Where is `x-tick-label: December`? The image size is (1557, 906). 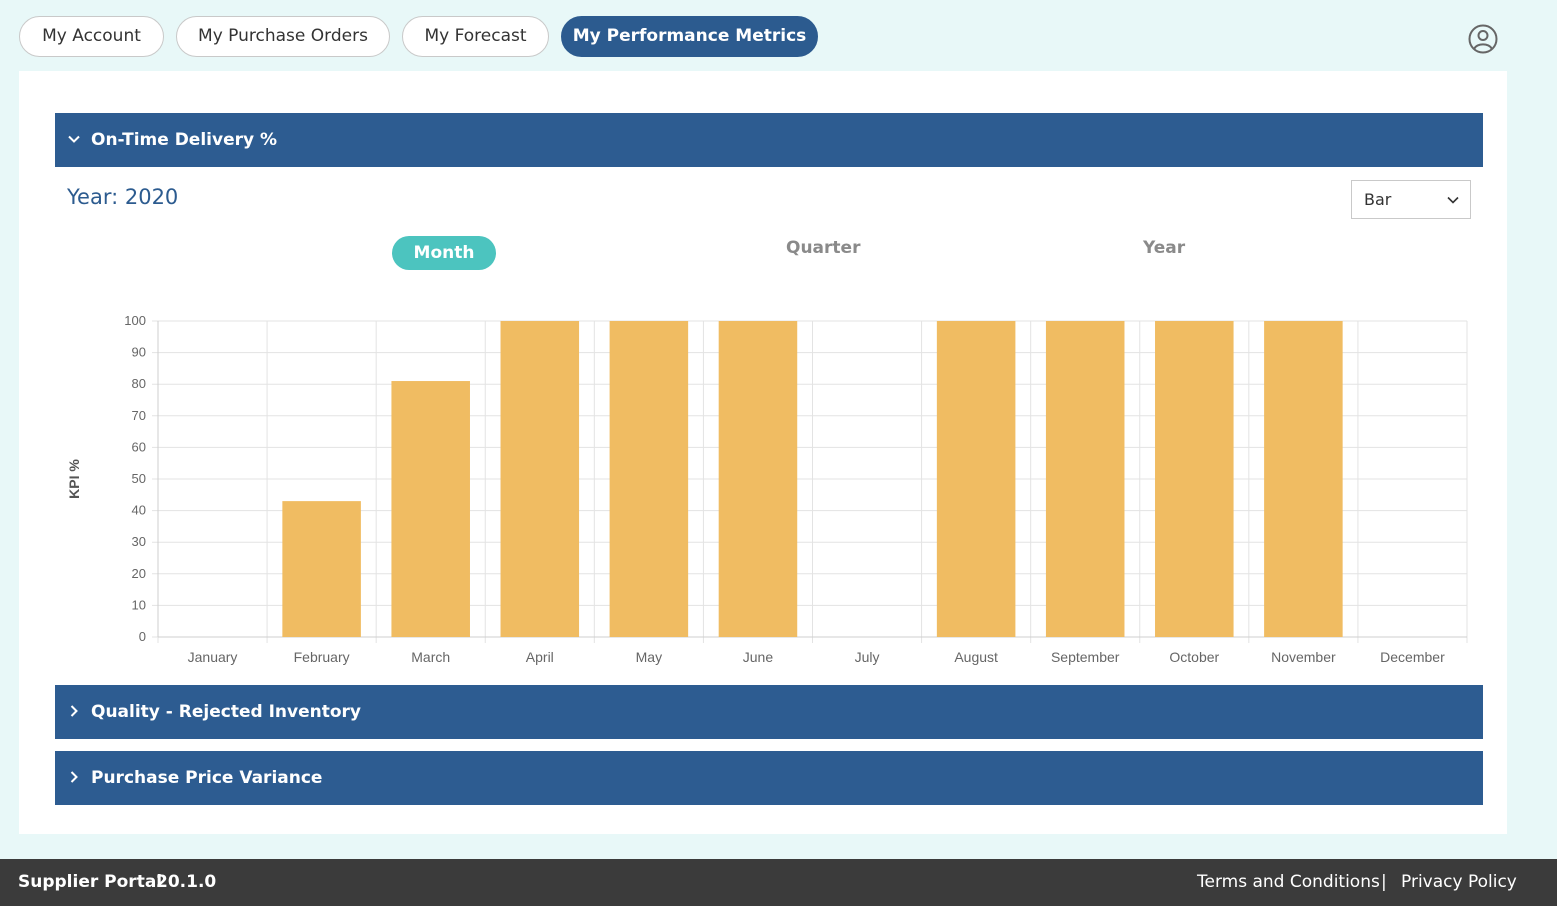
x-tick-label: December is located at coordinates (1412, 657).